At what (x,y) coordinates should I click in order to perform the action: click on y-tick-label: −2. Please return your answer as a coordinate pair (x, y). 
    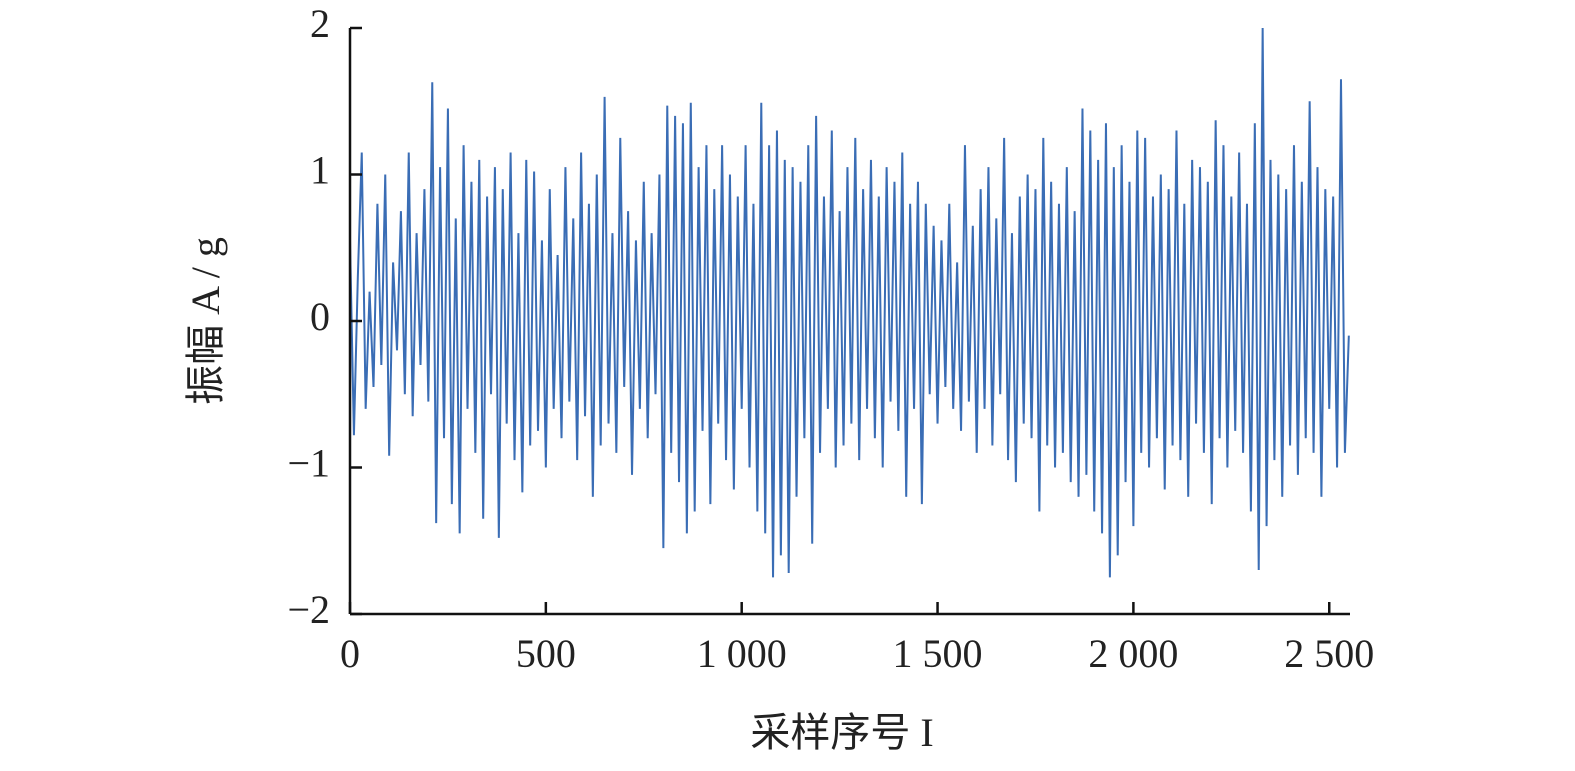
    Looking at the image, I should click on (308, 609).